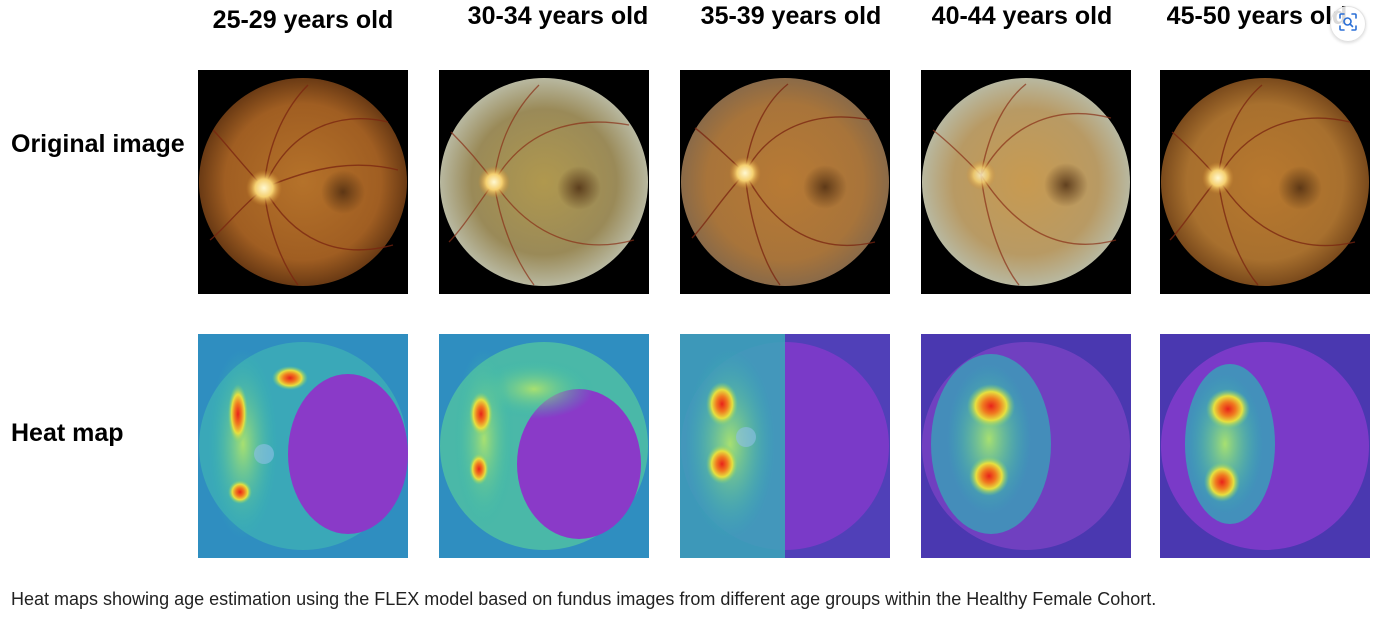 This screenshot has width=1376, height=617. What do you see at coordinates (558, 16) in the screenshot?
I see `column-header-30-34: 30-34 years old` at bounding box center [558, 16].